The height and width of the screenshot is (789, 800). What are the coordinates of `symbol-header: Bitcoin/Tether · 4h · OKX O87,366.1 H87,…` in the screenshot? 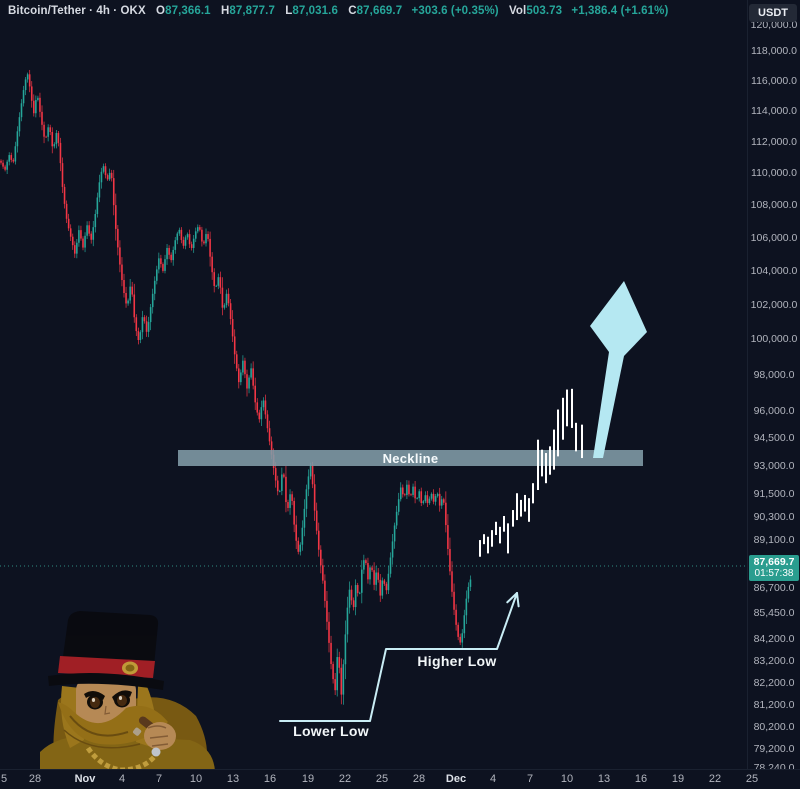 It's located at (338, 11).